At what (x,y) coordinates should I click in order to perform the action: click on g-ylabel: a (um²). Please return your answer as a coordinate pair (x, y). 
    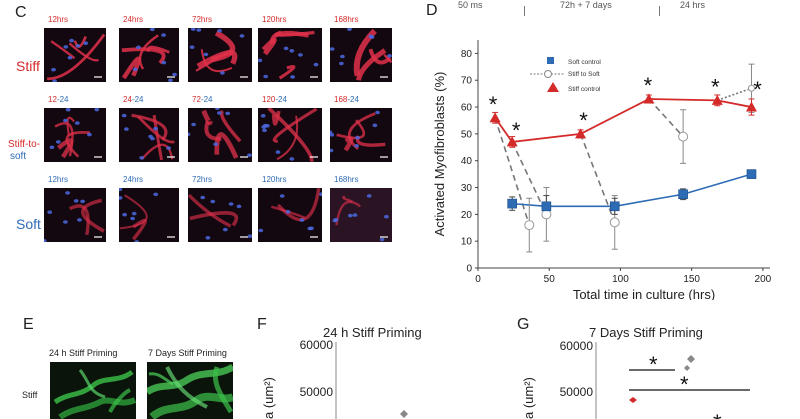
    Looking at the image, I should click on (528, 398).